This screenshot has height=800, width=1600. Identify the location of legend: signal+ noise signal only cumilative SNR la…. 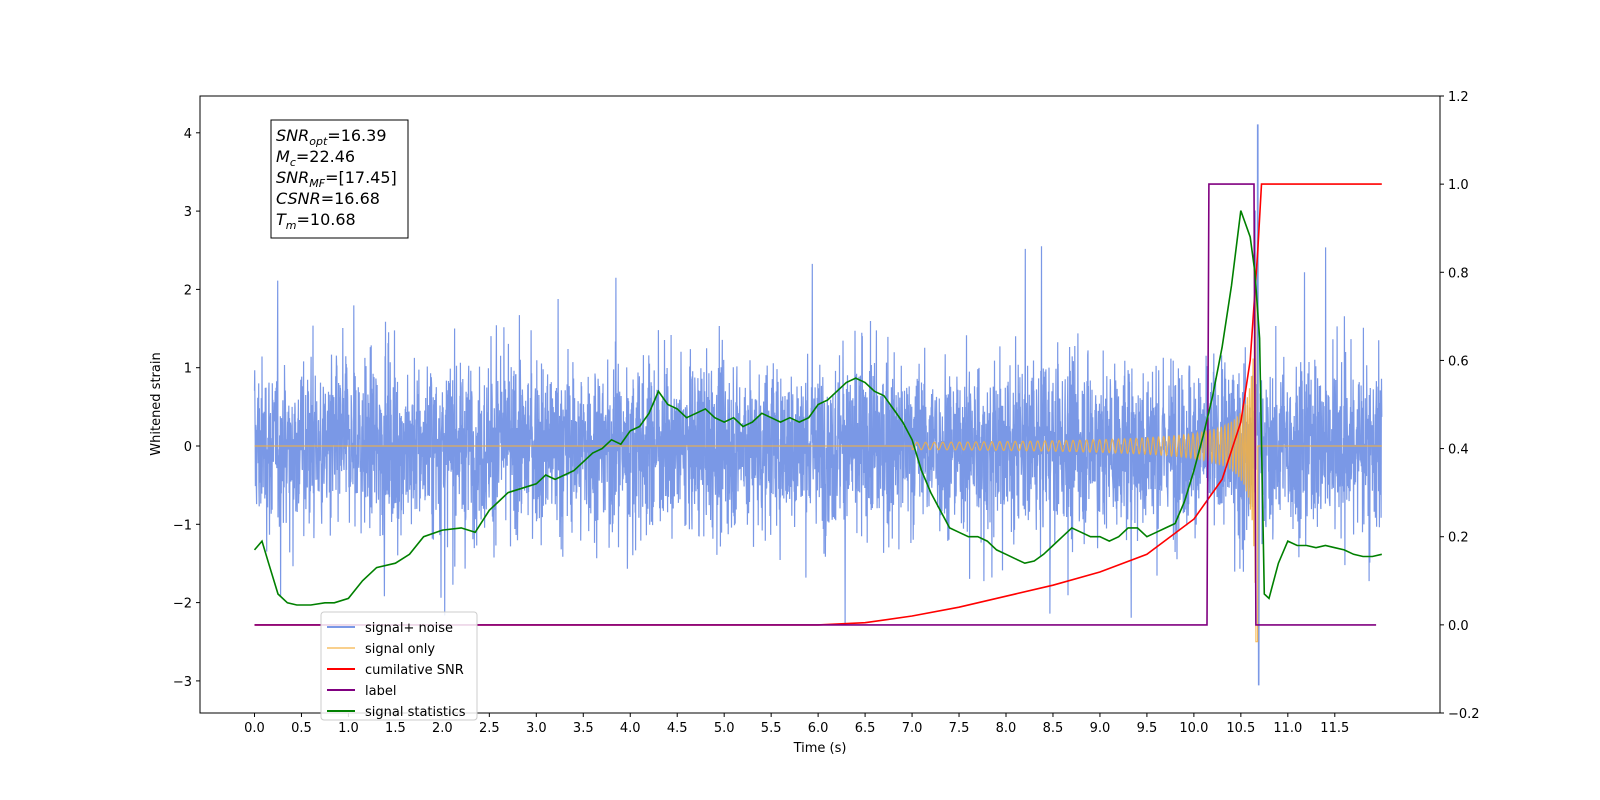
(399, 666).